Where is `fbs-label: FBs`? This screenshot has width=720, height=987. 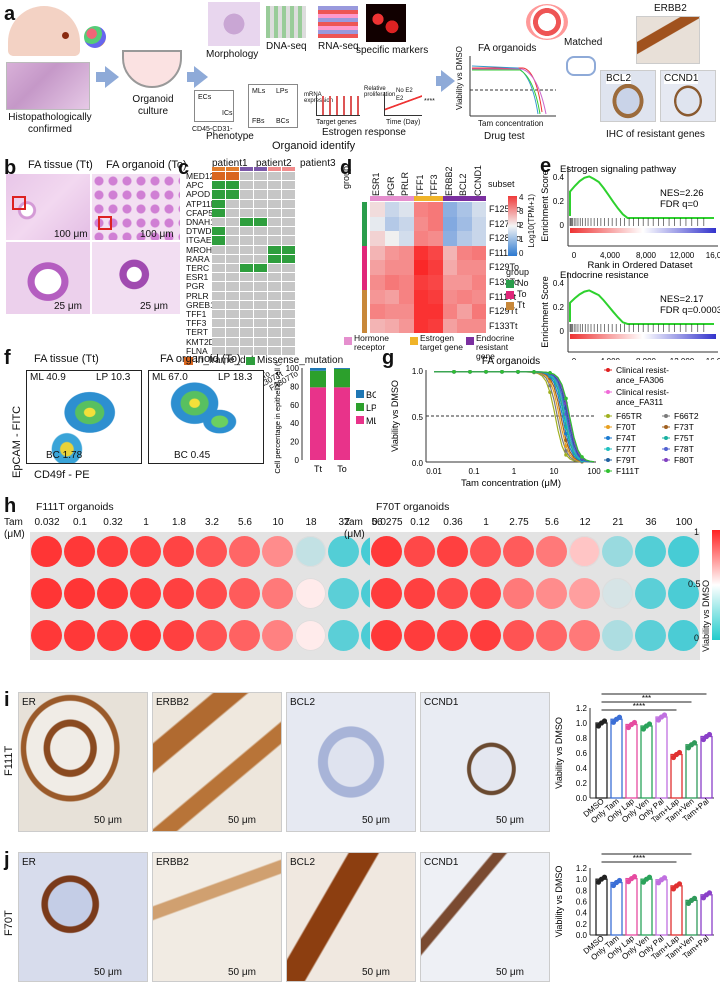
fbs-label: FBs is located at coordinates (258, 121).